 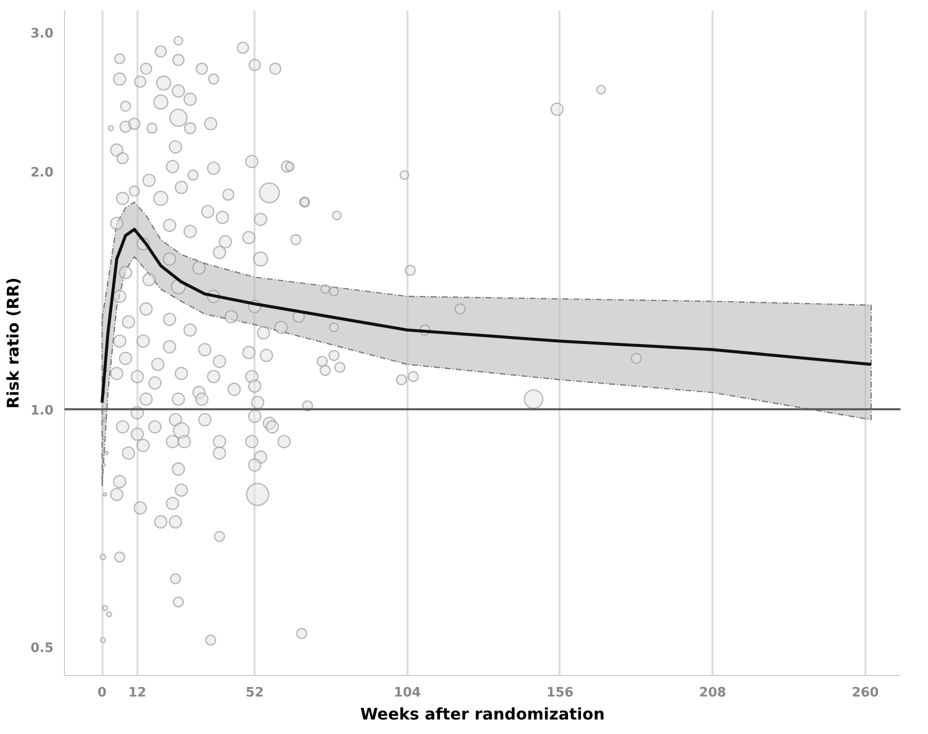 What do you see at coordinates (42, 410) in the screenshot?
I see `y-tick-label: 1.0` at bounding box center [42, 410].